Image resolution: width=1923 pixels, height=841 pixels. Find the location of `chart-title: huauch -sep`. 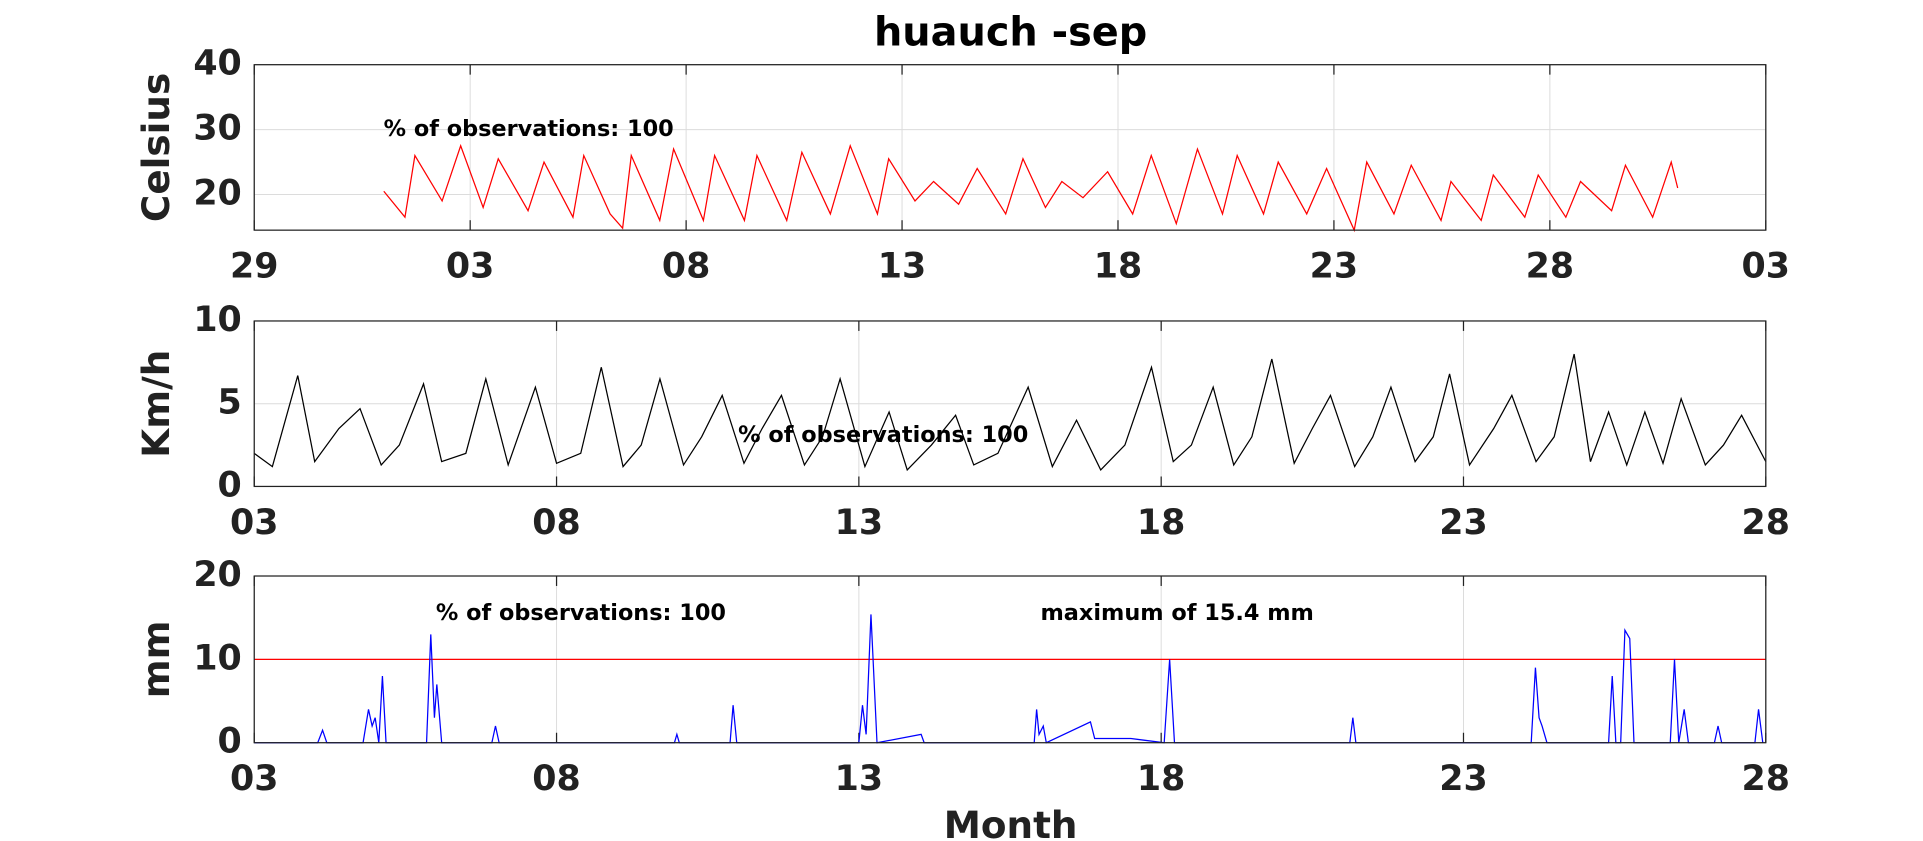

chart-title: huauch -sep is located at coordinates (1010, 32).